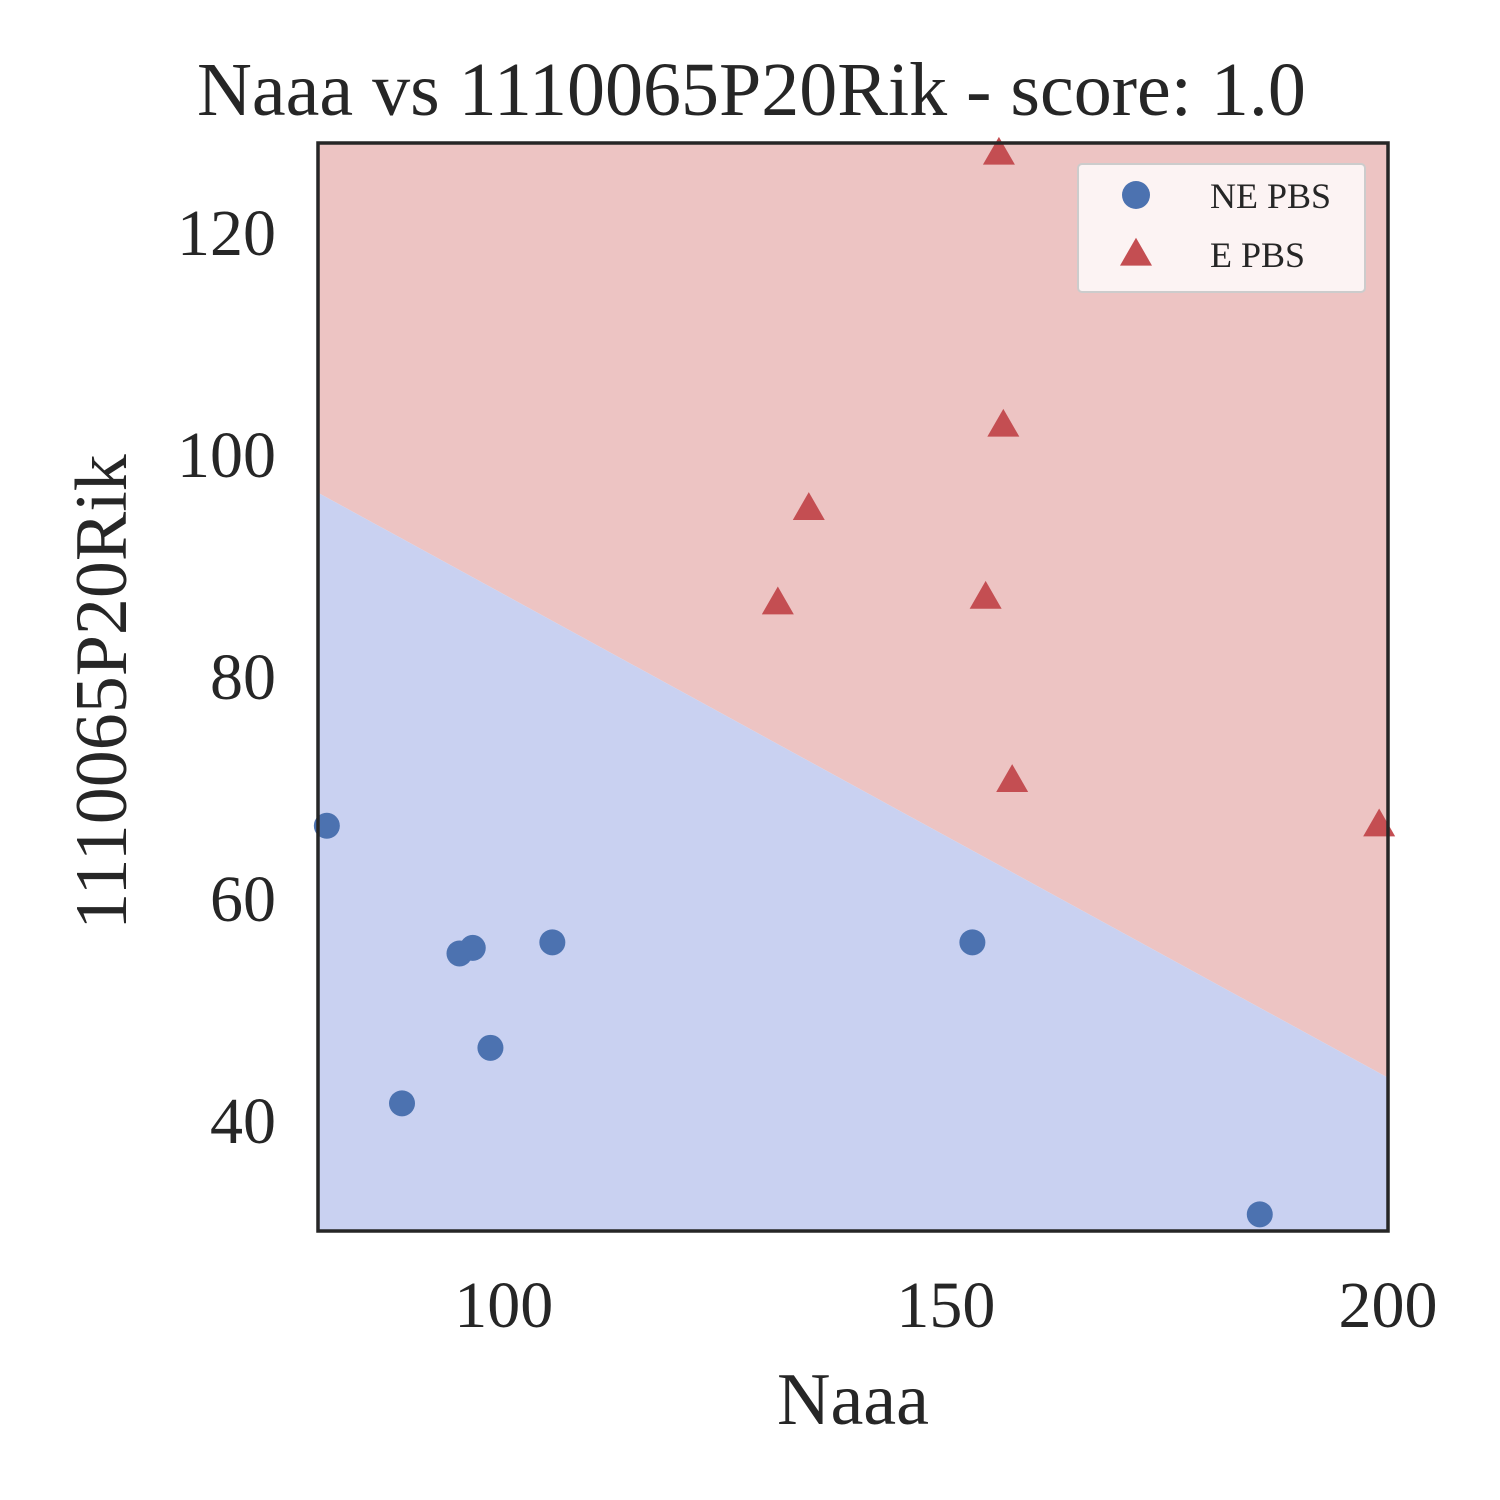  Describe the element at coordinates (226, 455) in the screenshot. I see `y-tick-label-100: 100` at that location.